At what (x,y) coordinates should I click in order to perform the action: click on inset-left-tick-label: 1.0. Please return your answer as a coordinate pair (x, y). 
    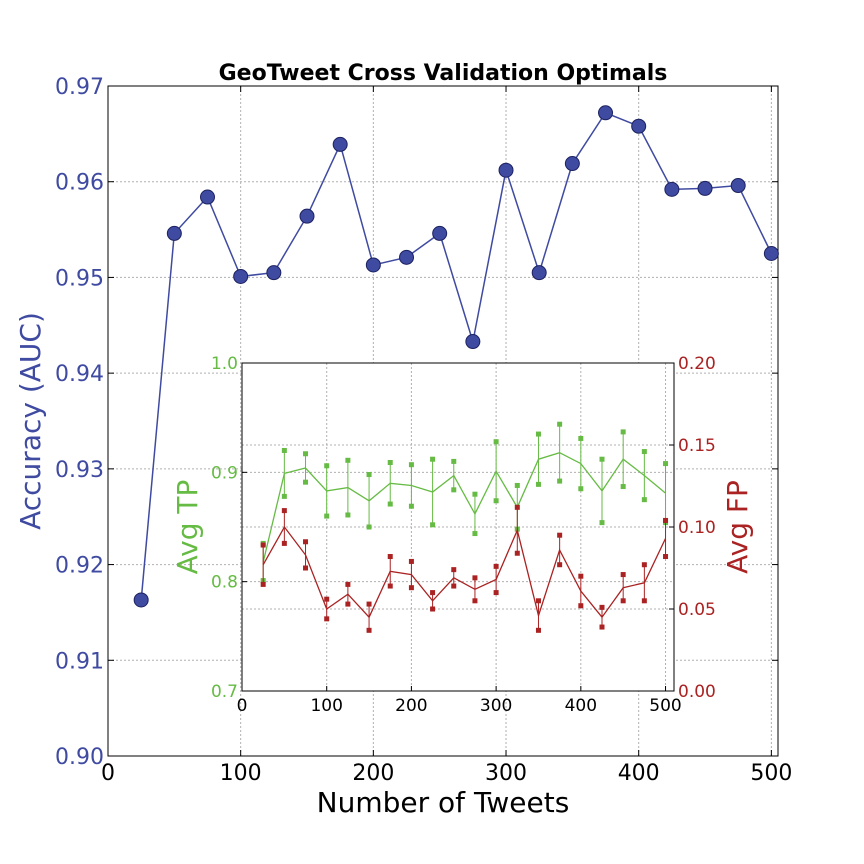
    Looking at the image, I should click on (224, 364).